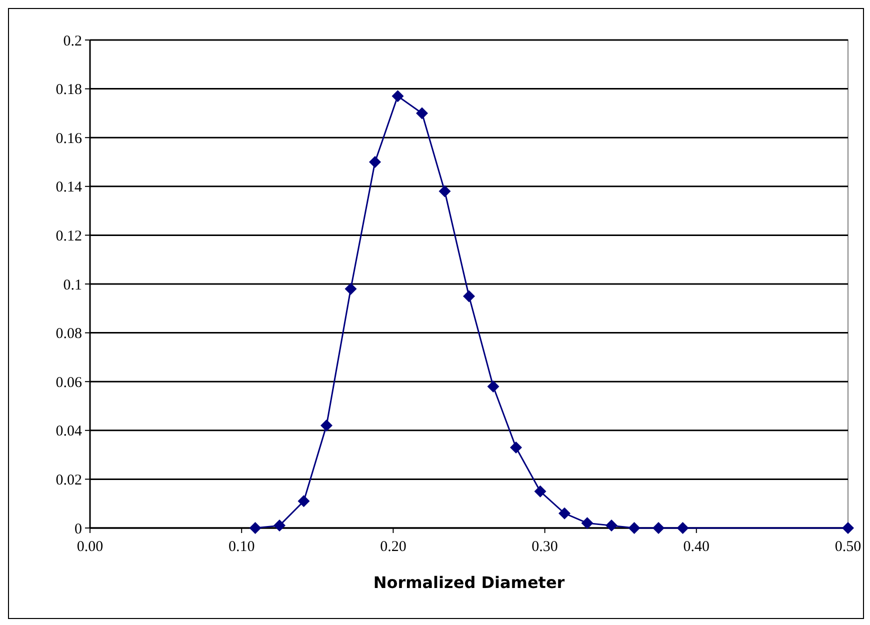 This screenshot has height=625, width=870. What do you see at coordinates (69, 334) in the screenshot?
I see `y-tick-label: 0.08` at bounding box center [69, 334].